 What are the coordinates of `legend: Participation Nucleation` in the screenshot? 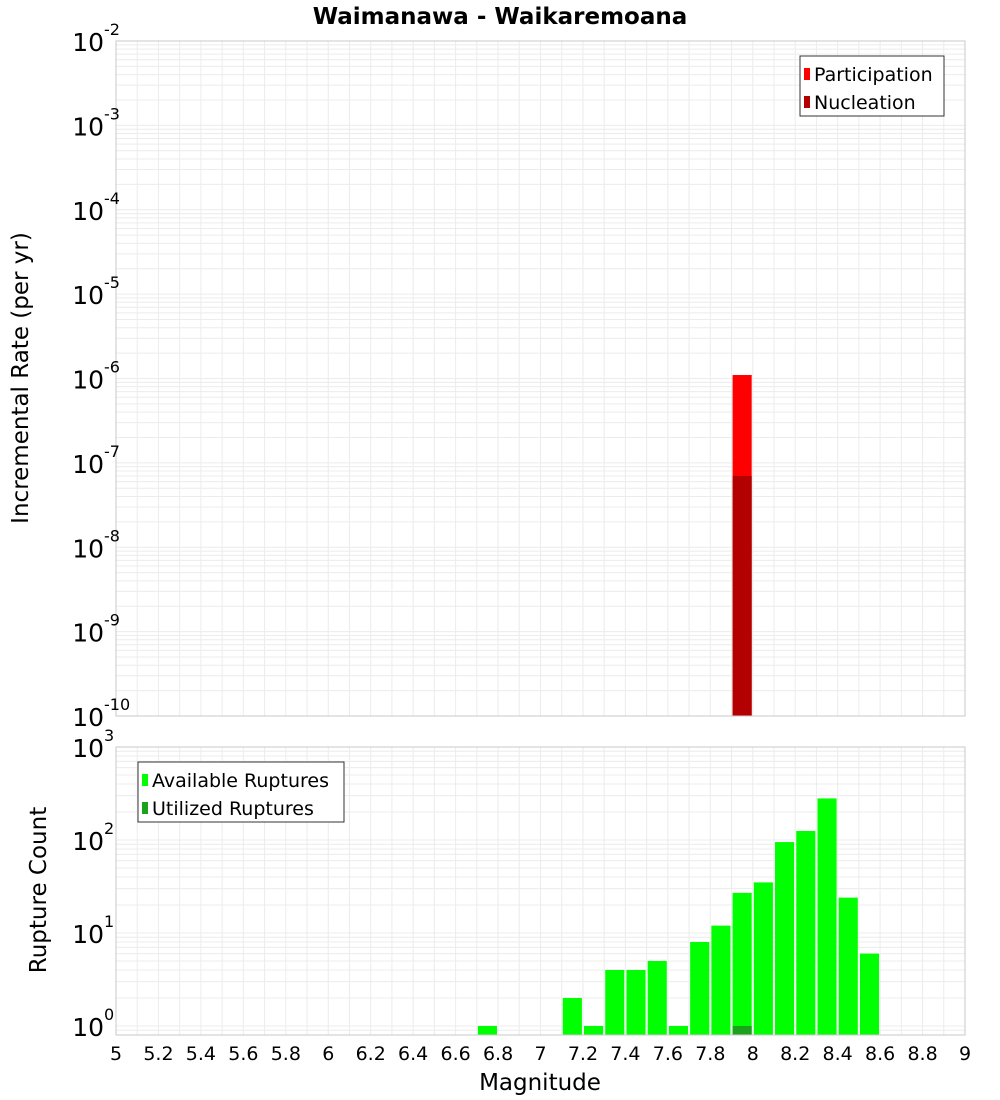 It's located at (872, 86).